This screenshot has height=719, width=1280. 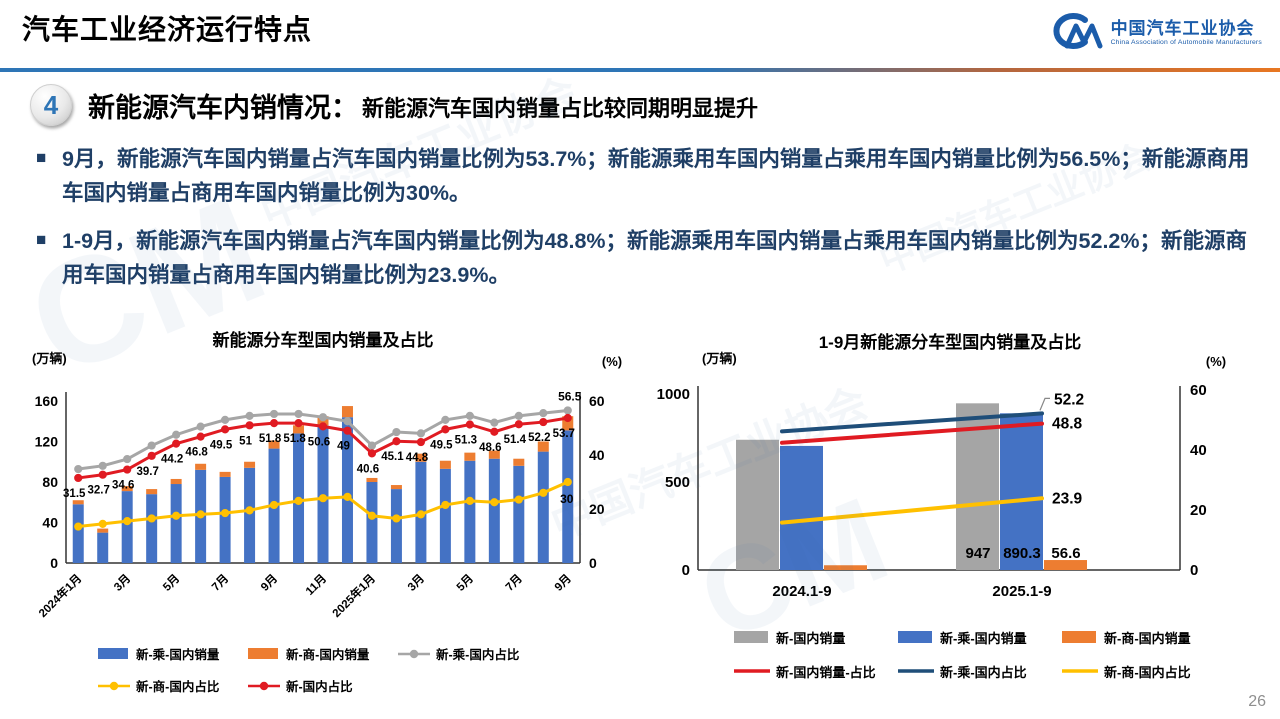 I want to click on svg-text: 890.3, so click(x=1022, y=553).